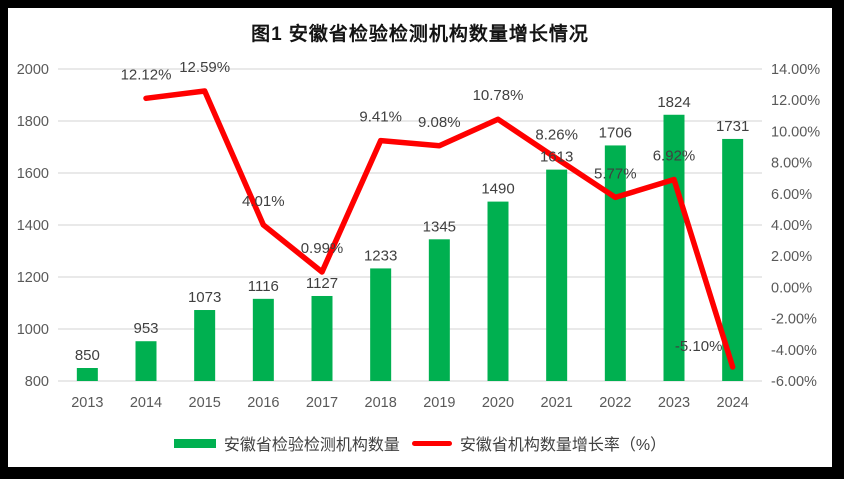  What do you see at coordinates (733, 403) in the screenshot?
I see `x-axis-label: 2024` at bounding box center [733, 403].